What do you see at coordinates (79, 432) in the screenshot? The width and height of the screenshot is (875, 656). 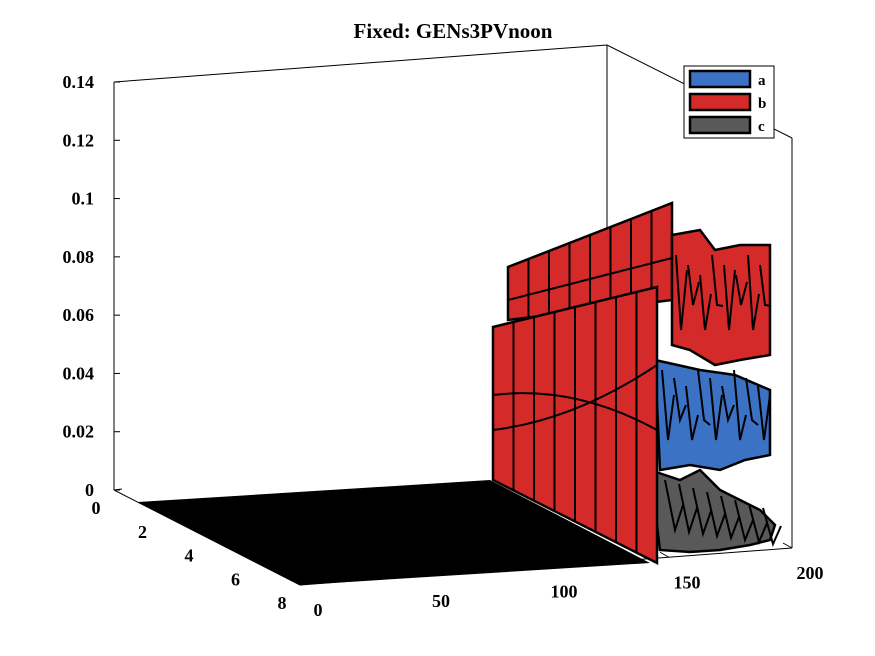 I see `z-tick-label: 0.02` at bounding box center [79, 432].